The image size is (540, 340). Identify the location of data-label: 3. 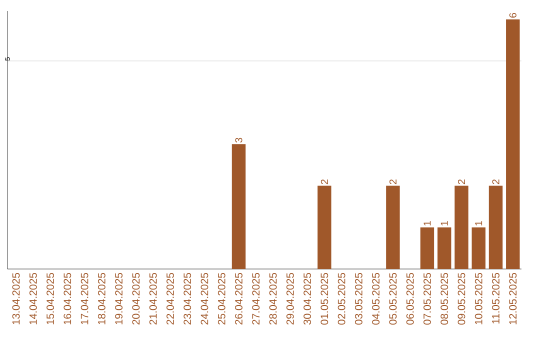
(238, 140).